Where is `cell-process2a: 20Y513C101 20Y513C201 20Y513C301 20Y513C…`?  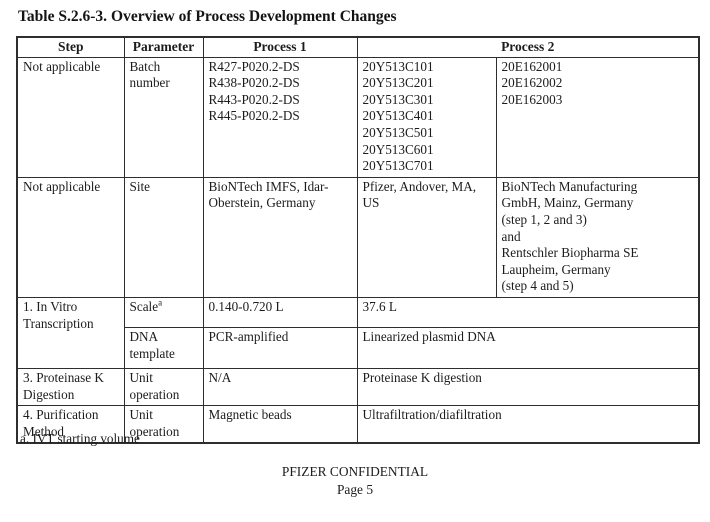
cell-process2a: 20Y513C101 20Y513C201 20Y513C301 20Y513C… is located at coordinates (426, 117).